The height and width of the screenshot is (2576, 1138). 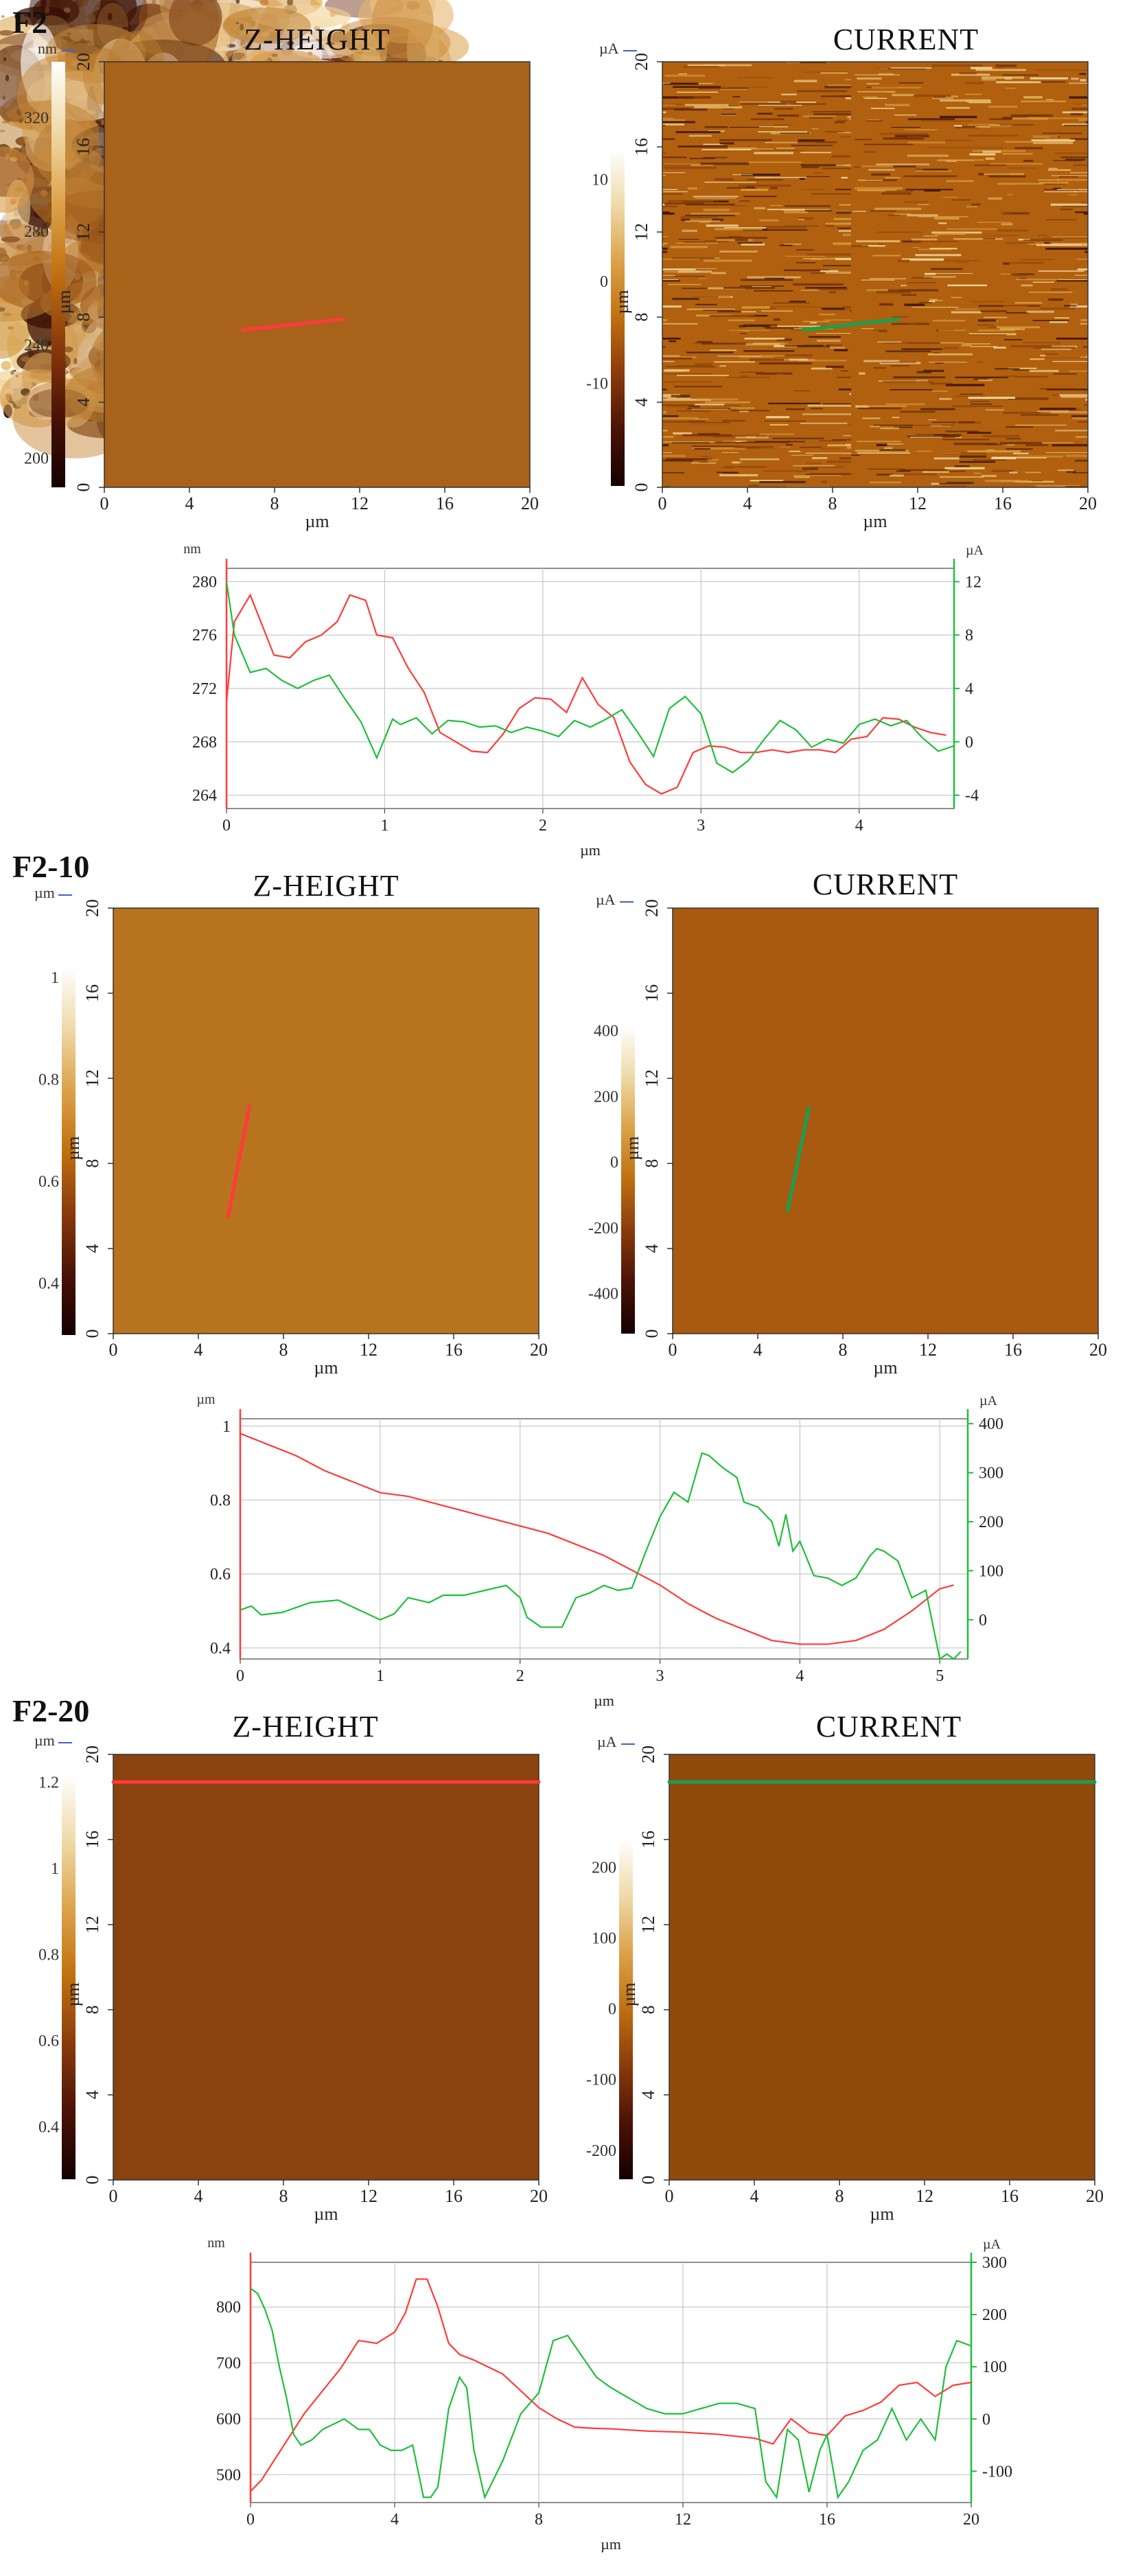 I want to click on f2-profile-xlabel: µm, so click(x=590, y=850).